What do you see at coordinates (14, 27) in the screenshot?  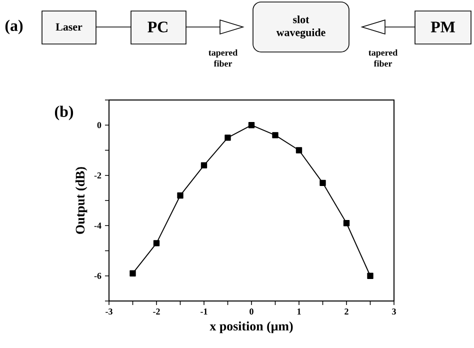 I see `text: (a)` at bounding box center [14, 27].